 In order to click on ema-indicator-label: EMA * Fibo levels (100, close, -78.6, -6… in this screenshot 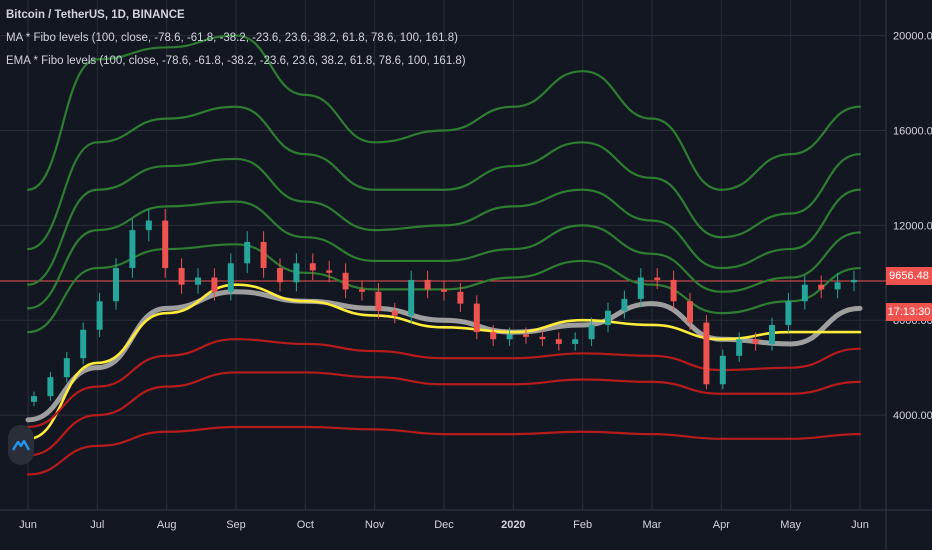, I will do `click(236, 61)`.